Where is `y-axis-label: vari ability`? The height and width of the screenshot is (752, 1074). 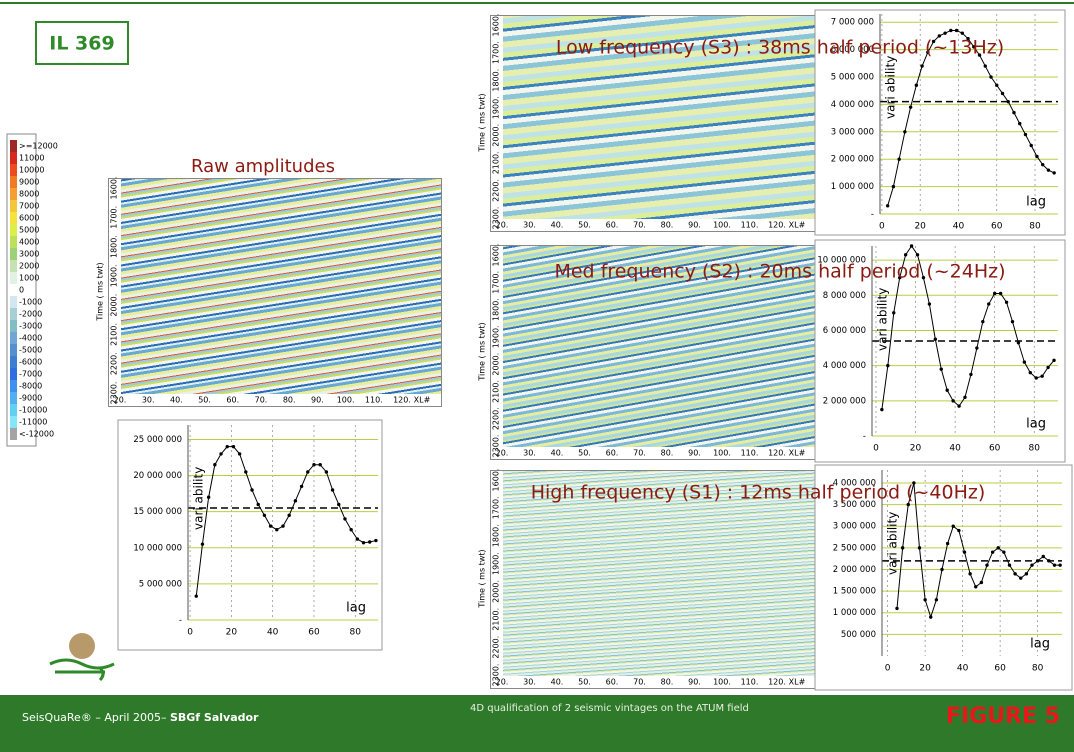
y-axis-label: vari ability is located at coordinates (891, 87).